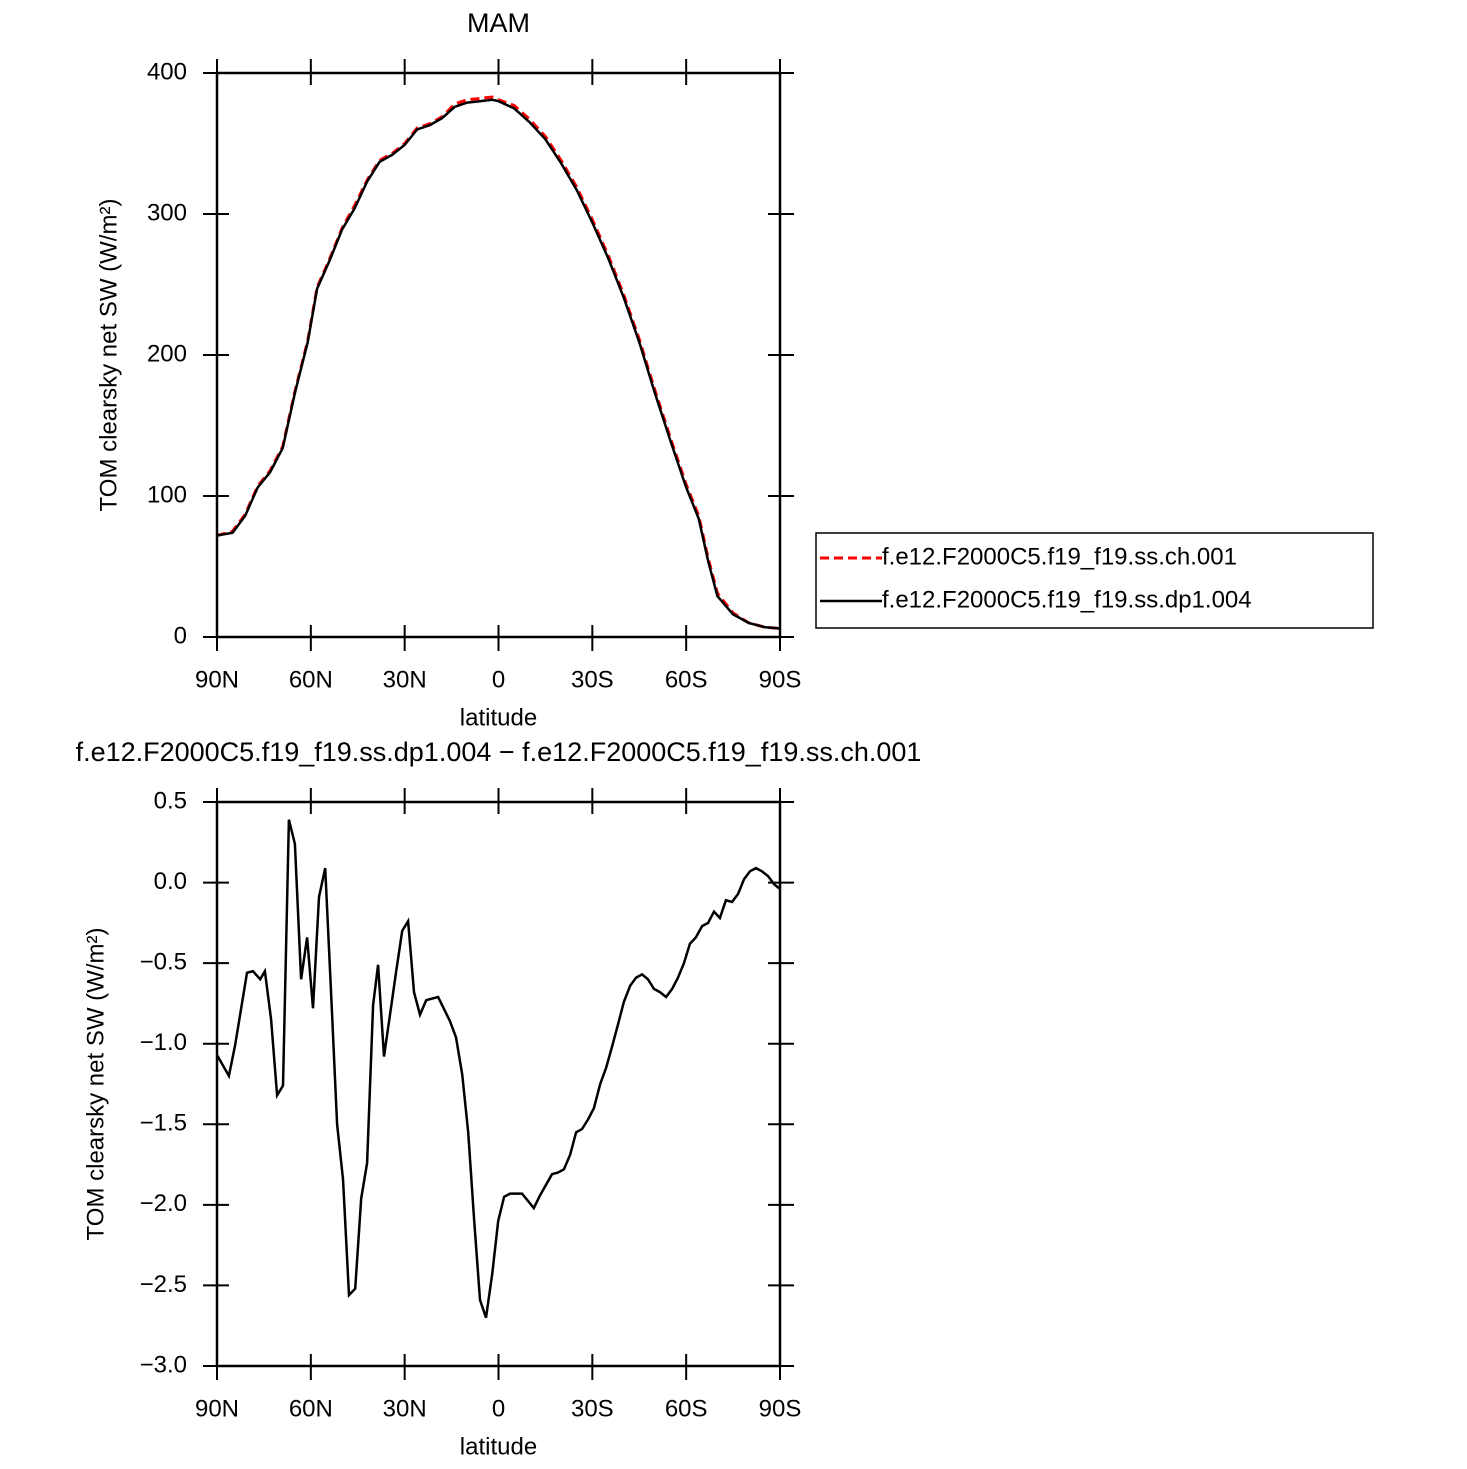 Image resolution: width=1467 pixels, height=1469 pixels. What do you see at coordinates (498, 23) in the screenshot?
I see `chart-title: MAM` at bounding box center [498, 23].